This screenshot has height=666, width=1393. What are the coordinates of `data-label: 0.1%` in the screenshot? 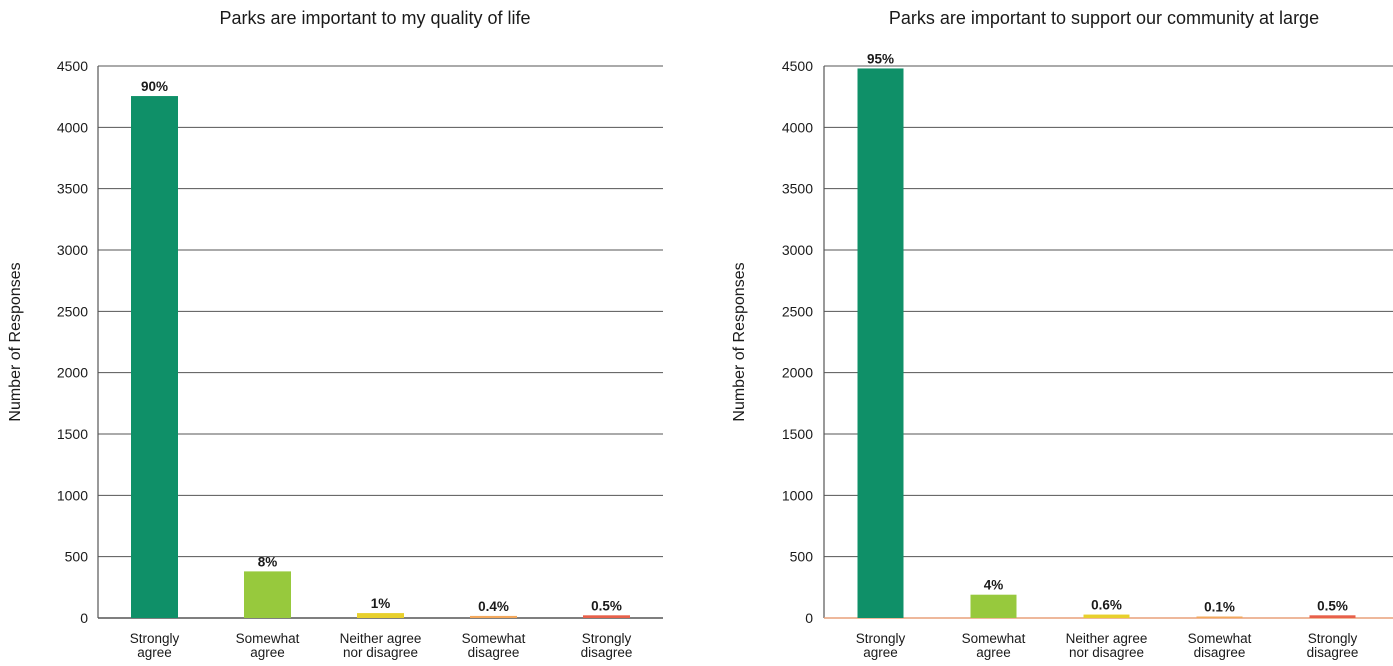 It's located at (1219, 607).